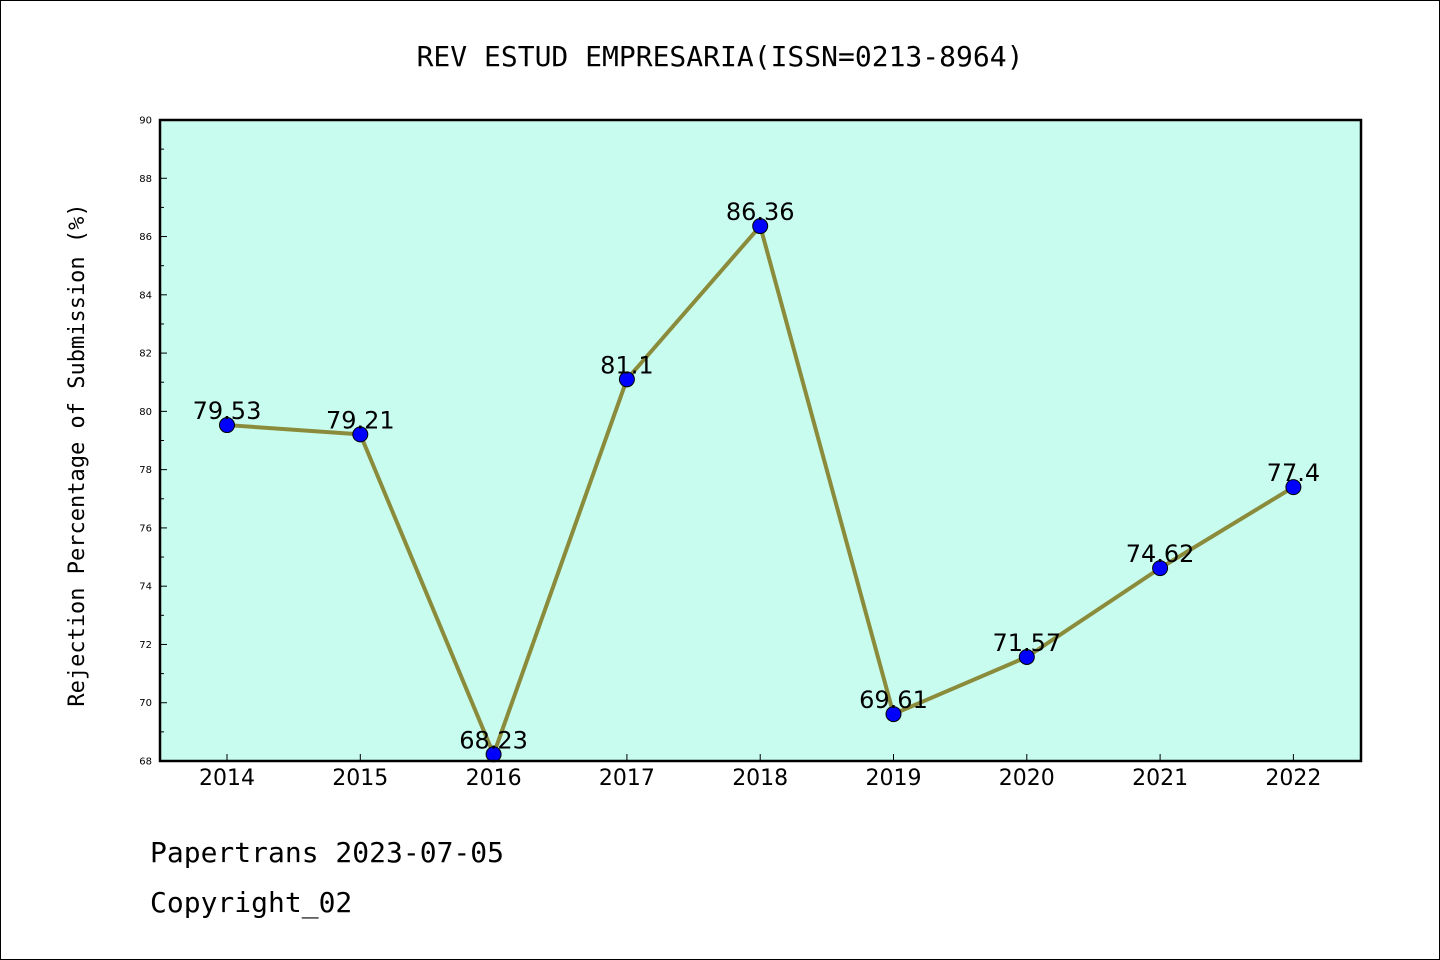 This screenshot has width=1440, height=960. What do you see at coordinates (1160, 778) in the screenshot?
I see `x-tick-label: 2021` at bounding box center [1160, 778].